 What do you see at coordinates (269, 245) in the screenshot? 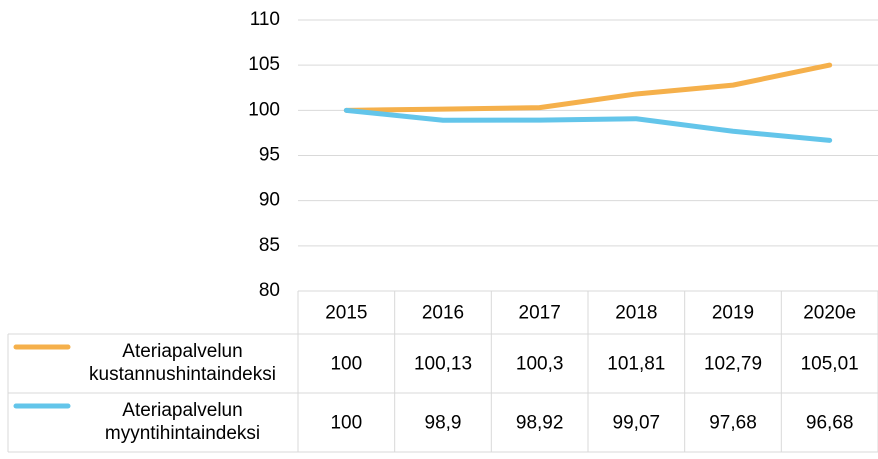
I see `y-tick-label: 85` at bounding box center [269, 245].